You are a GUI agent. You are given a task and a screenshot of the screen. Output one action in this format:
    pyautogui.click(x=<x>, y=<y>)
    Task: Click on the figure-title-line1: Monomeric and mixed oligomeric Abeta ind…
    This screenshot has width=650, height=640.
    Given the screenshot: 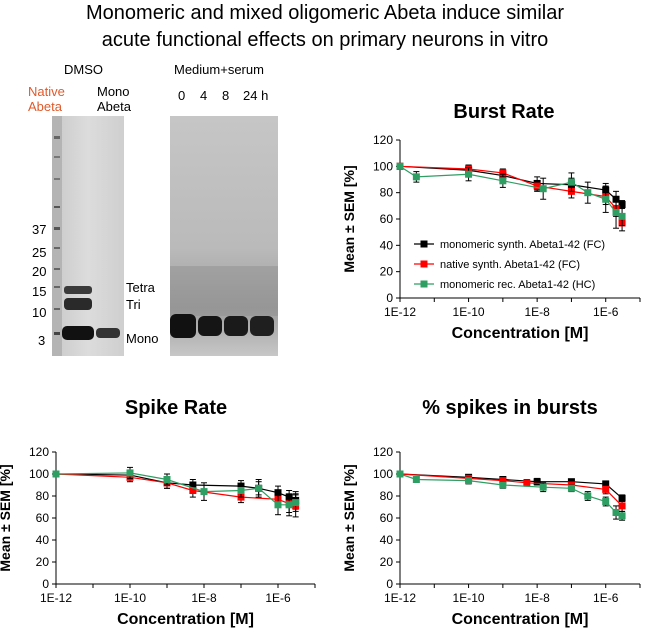 What is the action you would take?
    pyautogui.click(x=325, y=13)
    